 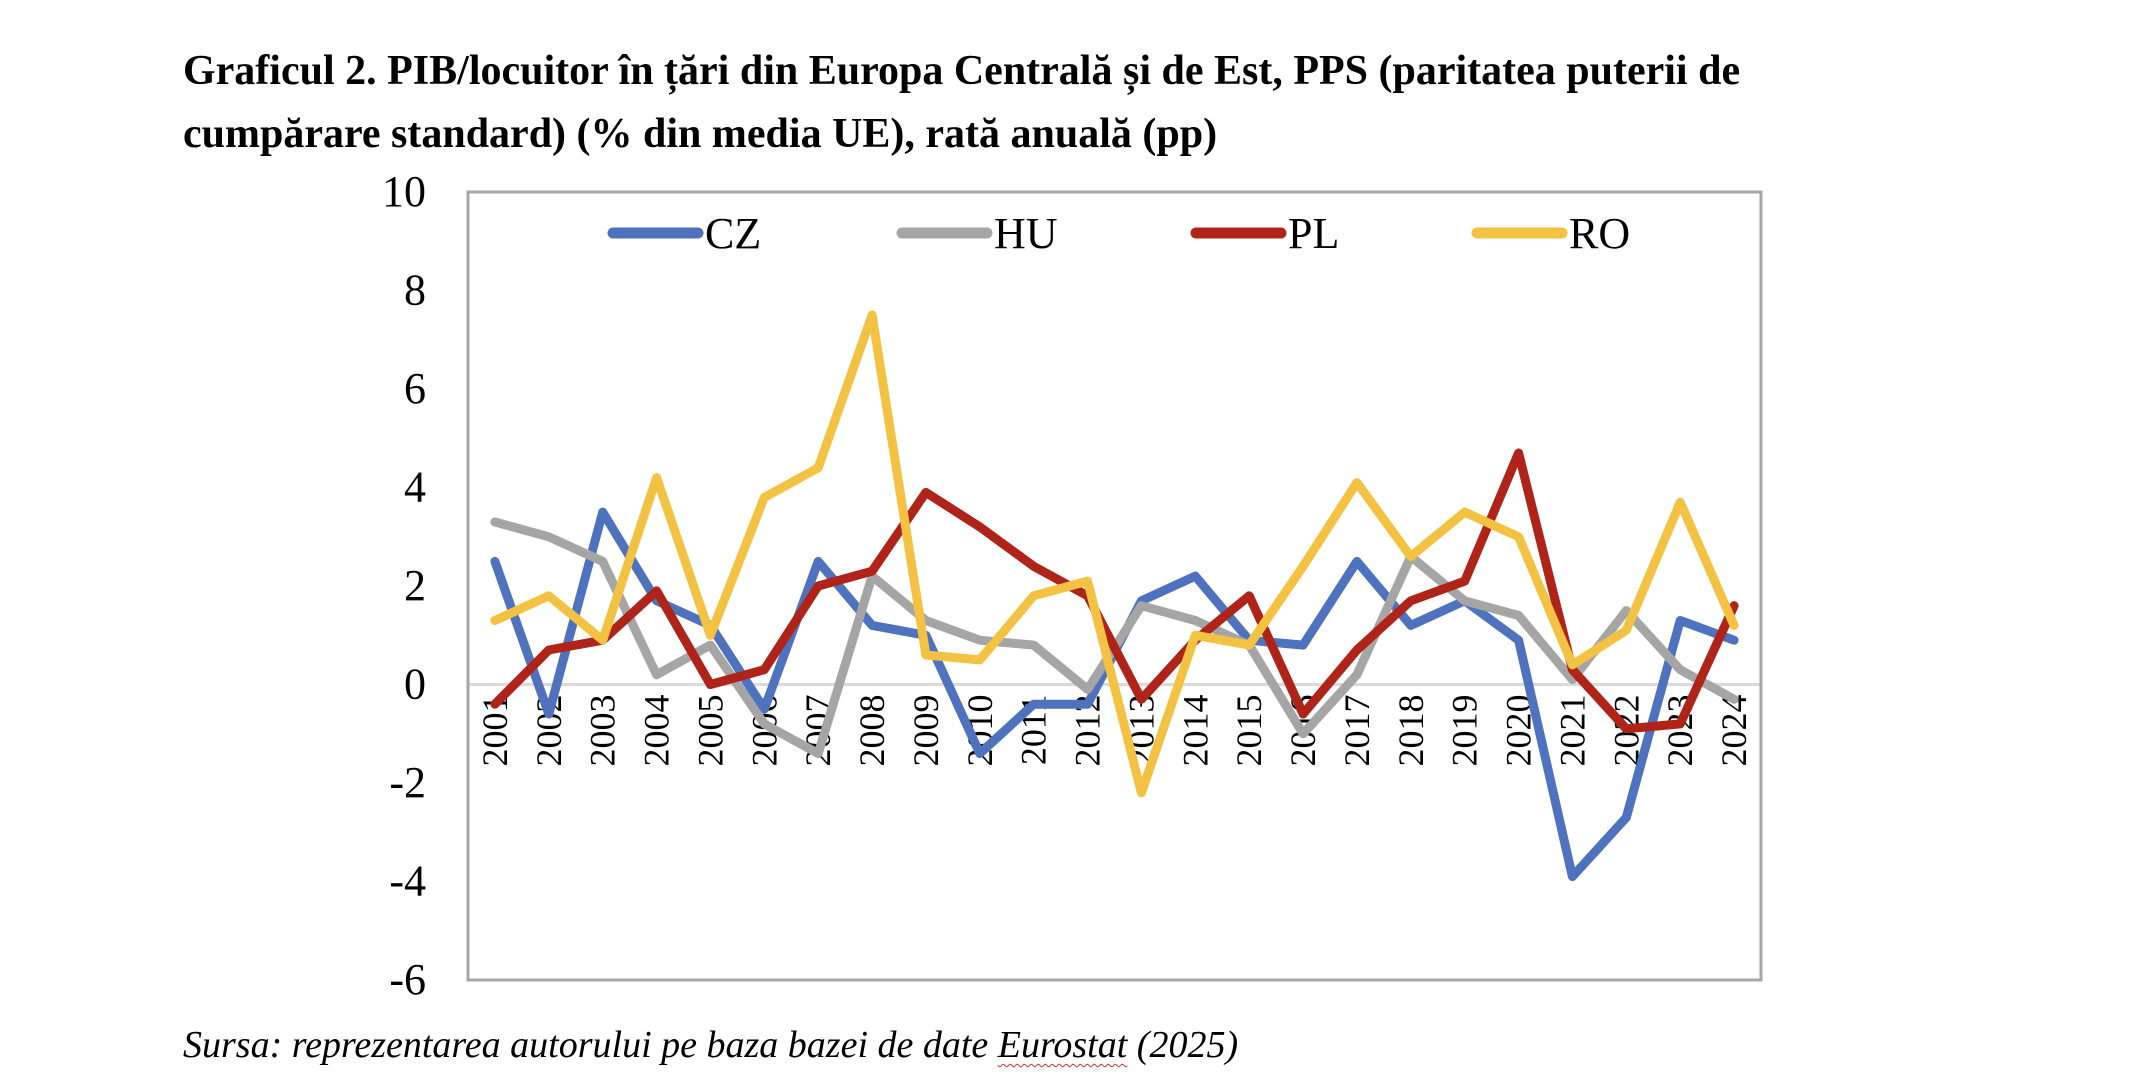 I want to click on x-tick-label: 2018, so click(x=1411, y=731).